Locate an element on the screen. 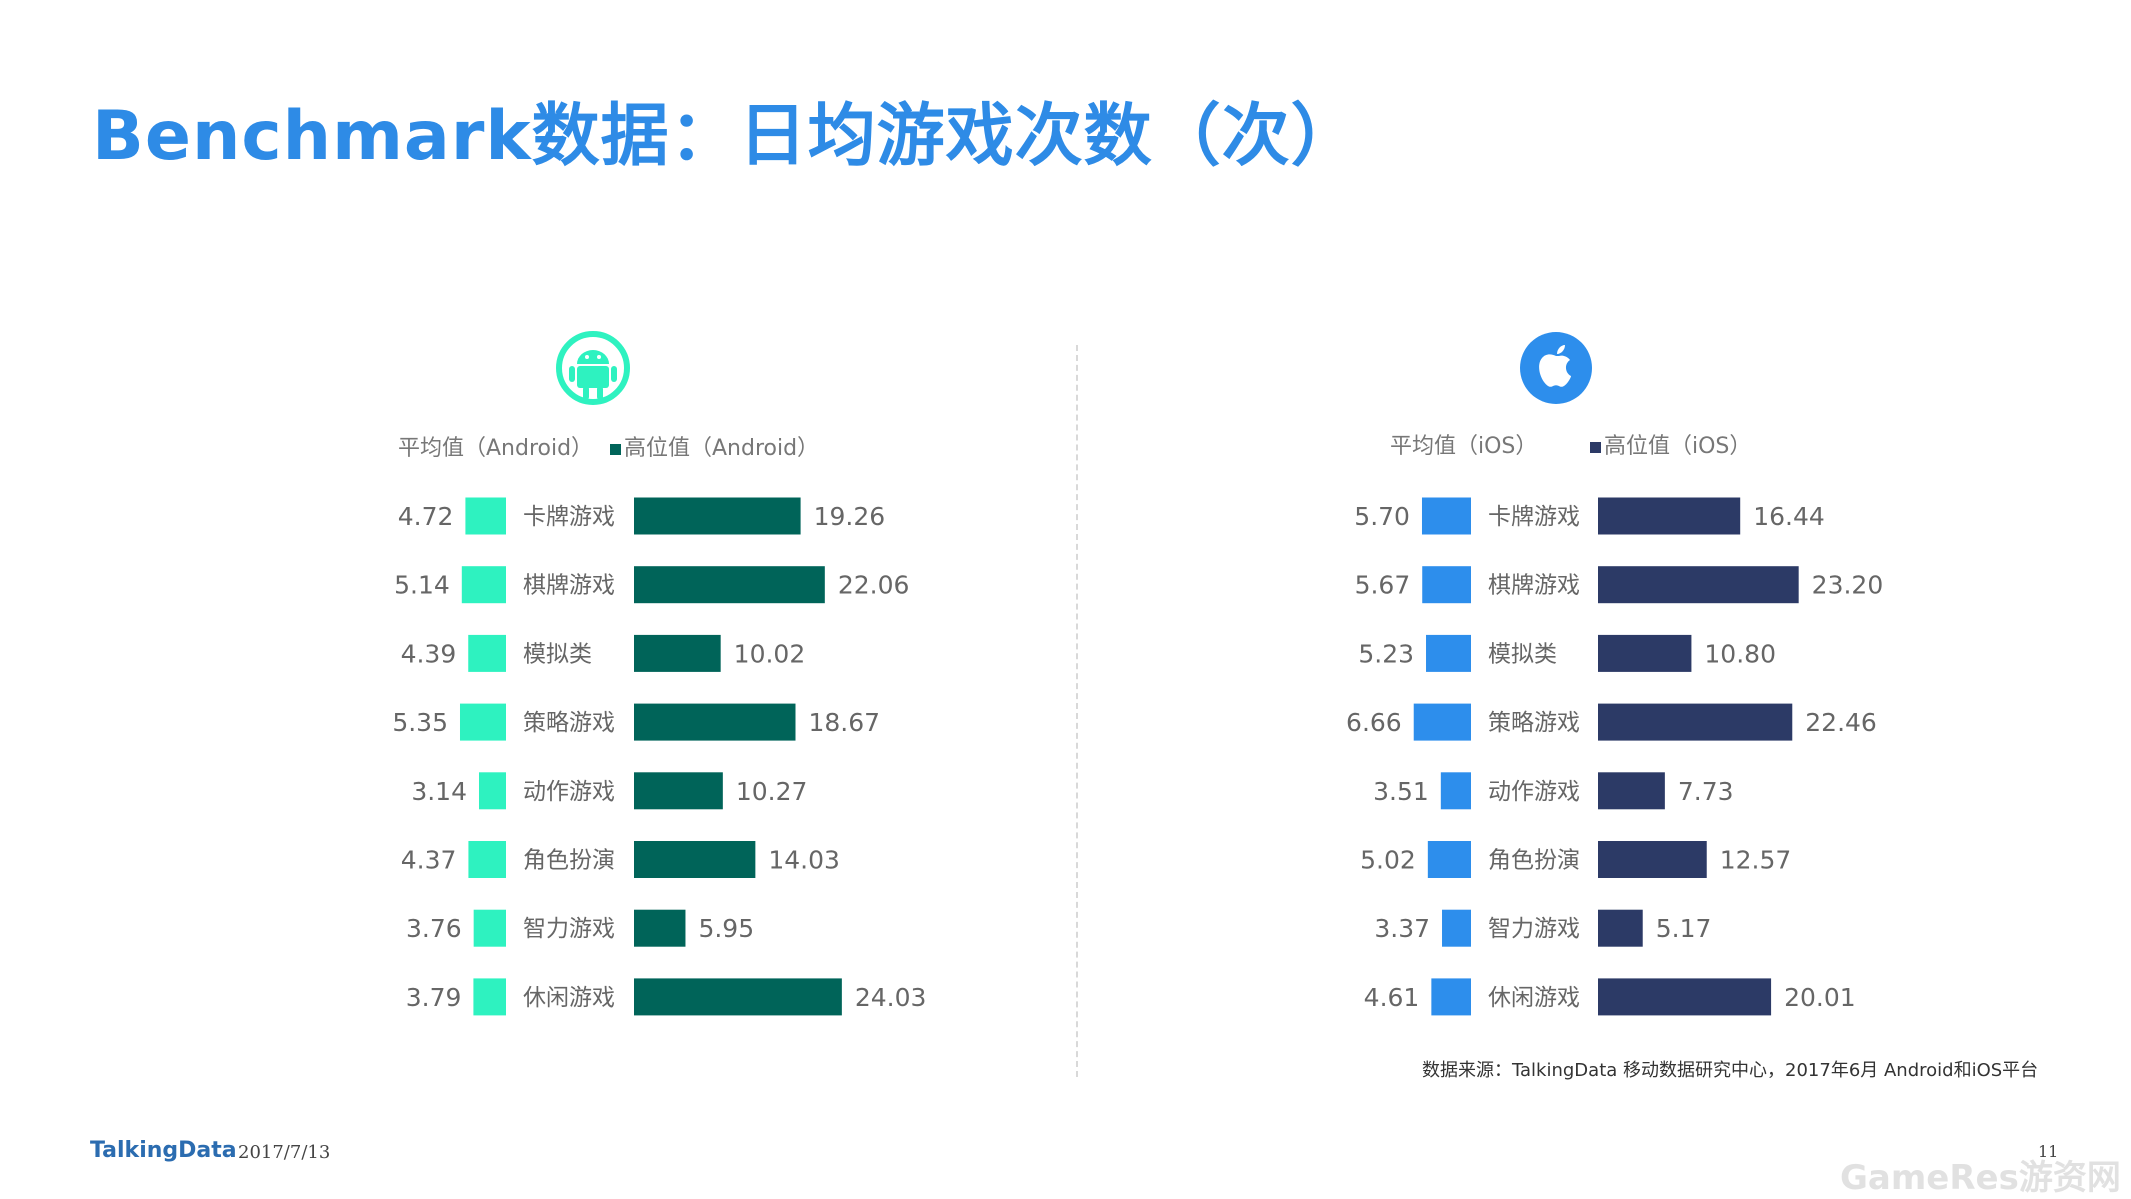 Image resolution: width=2131 pixels, height=1199 pixels. android-high-value-label: 5.95 is located at coordinates (726, 928).